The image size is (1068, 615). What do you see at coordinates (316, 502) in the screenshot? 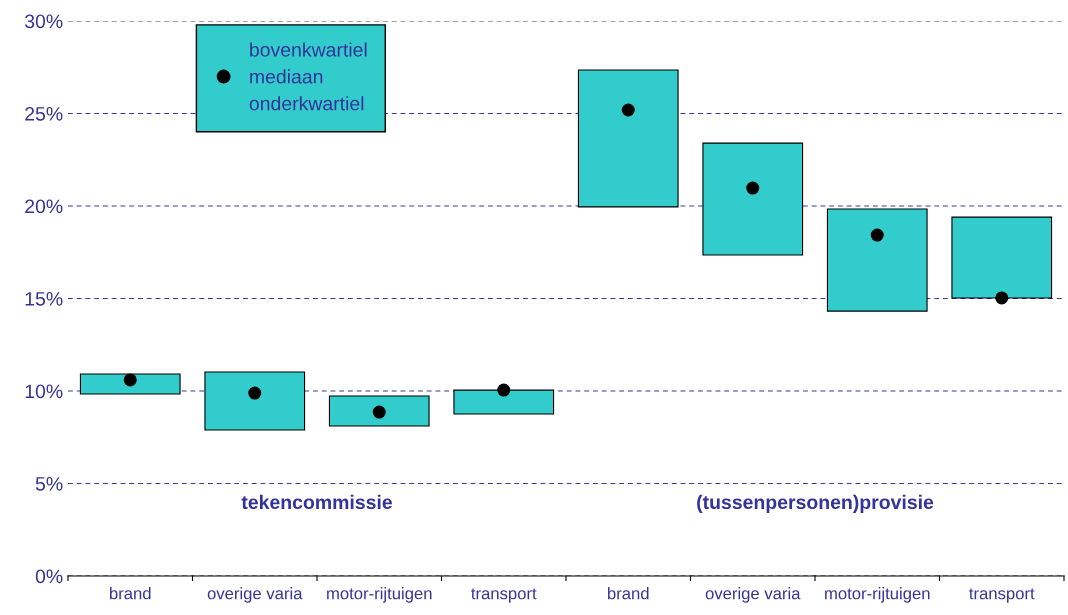
I see `annotation: tekencommissie` at bounding box center [316, 502].